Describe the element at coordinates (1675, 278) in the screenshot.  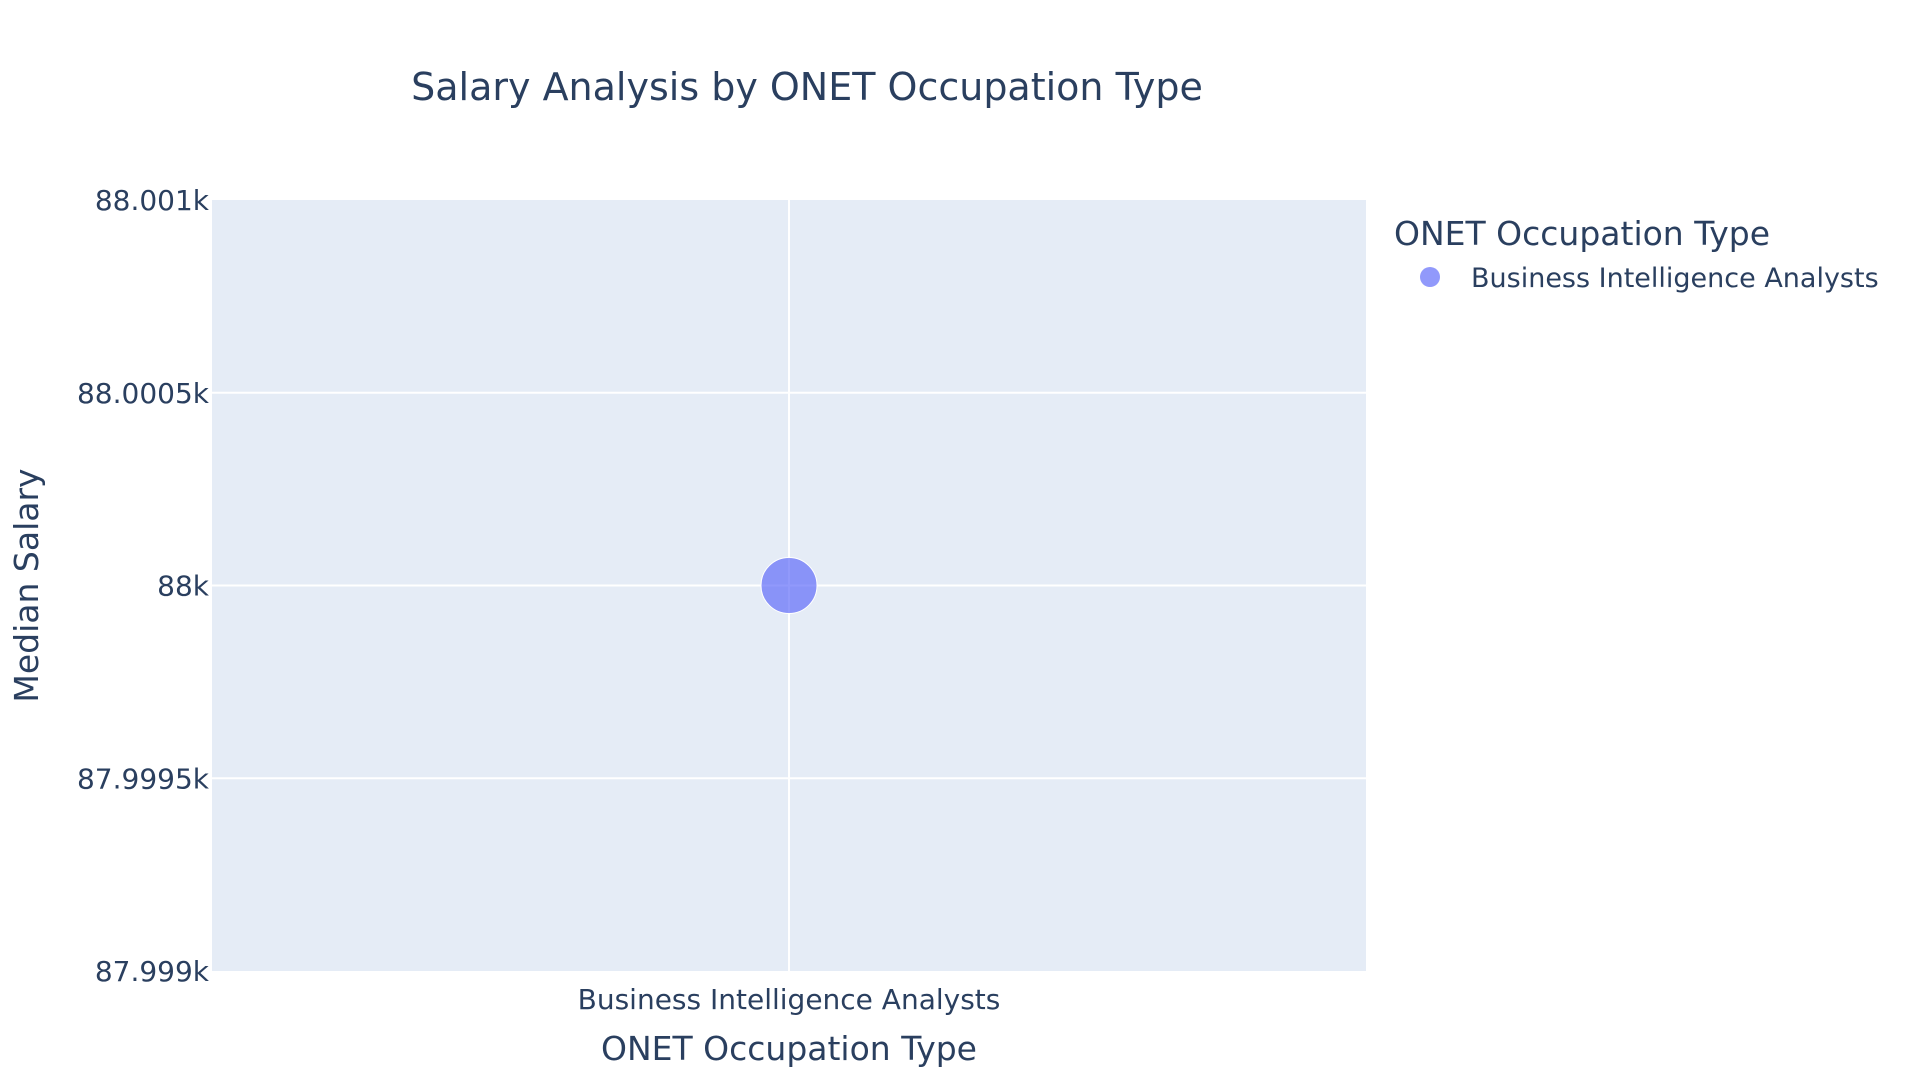
I see `legend-item-label: Business Intelligence Analysts` at that location.